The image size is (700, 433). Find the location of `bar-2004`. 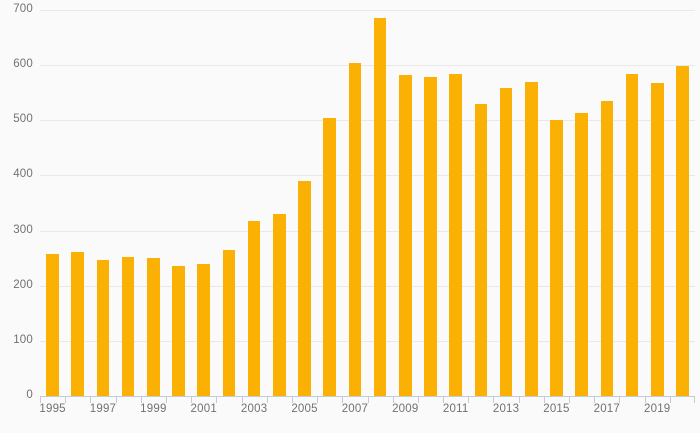

bar-2004 is located at coordinates (279, 305).